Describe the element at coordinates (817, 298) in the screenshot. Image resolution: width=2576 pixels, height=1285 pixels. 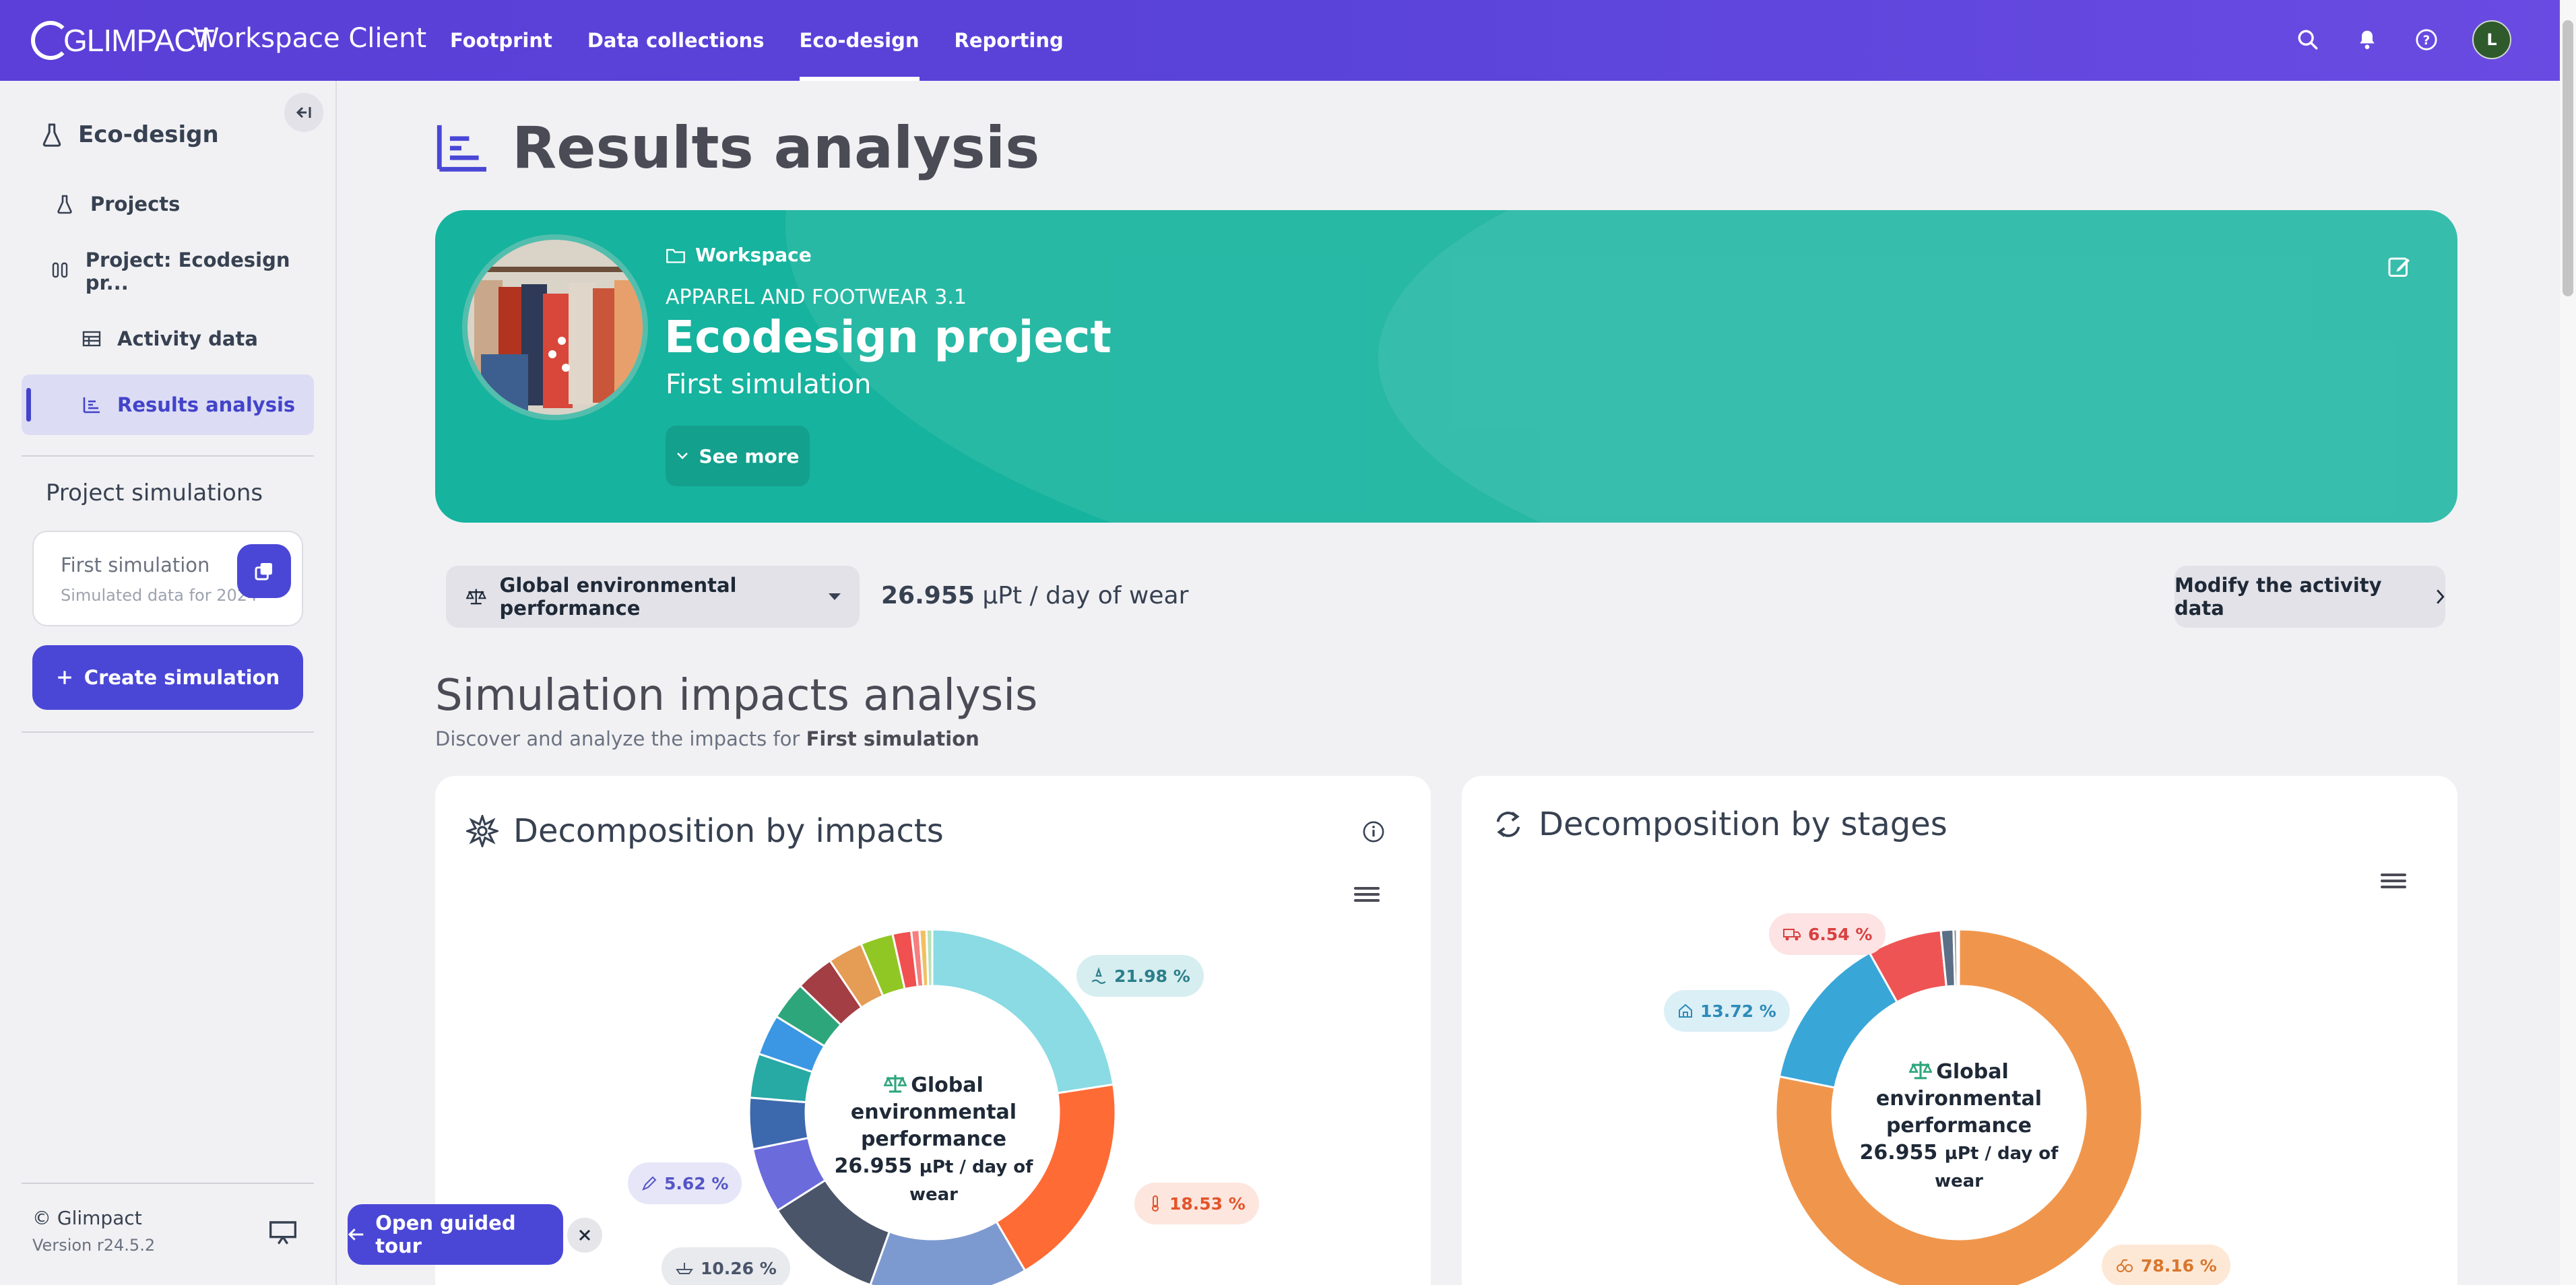
I see `project-category: APPAREL AND FOOTWEAR 3.1` at that location.